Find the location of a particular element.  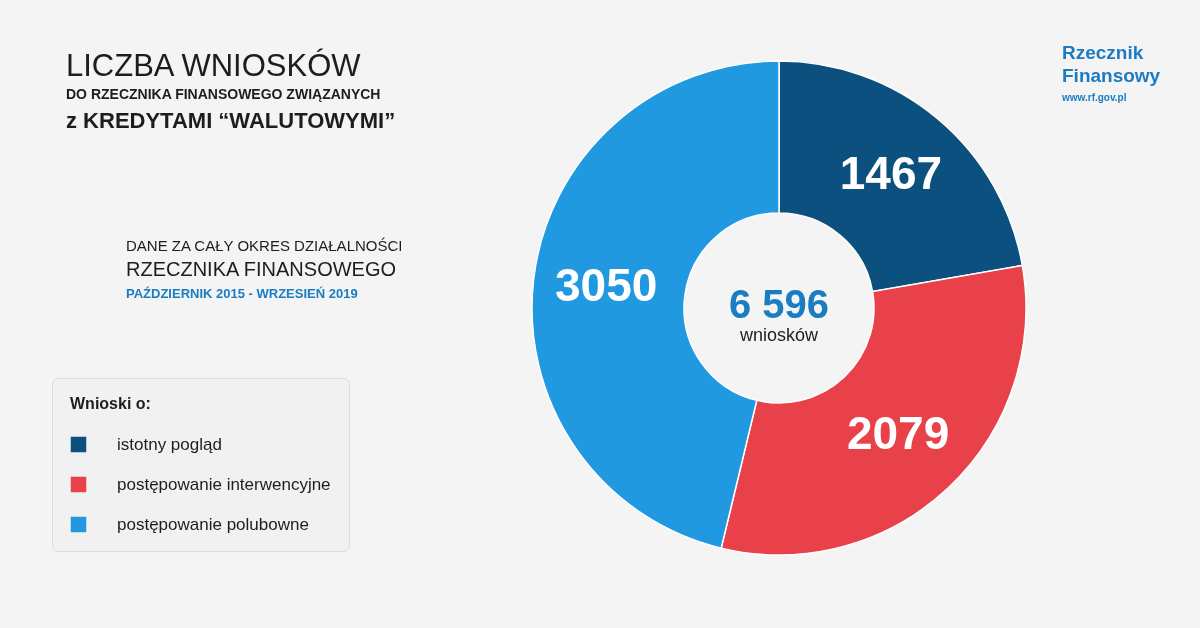

data-label: 3050 is located at coordinates (606, 285).